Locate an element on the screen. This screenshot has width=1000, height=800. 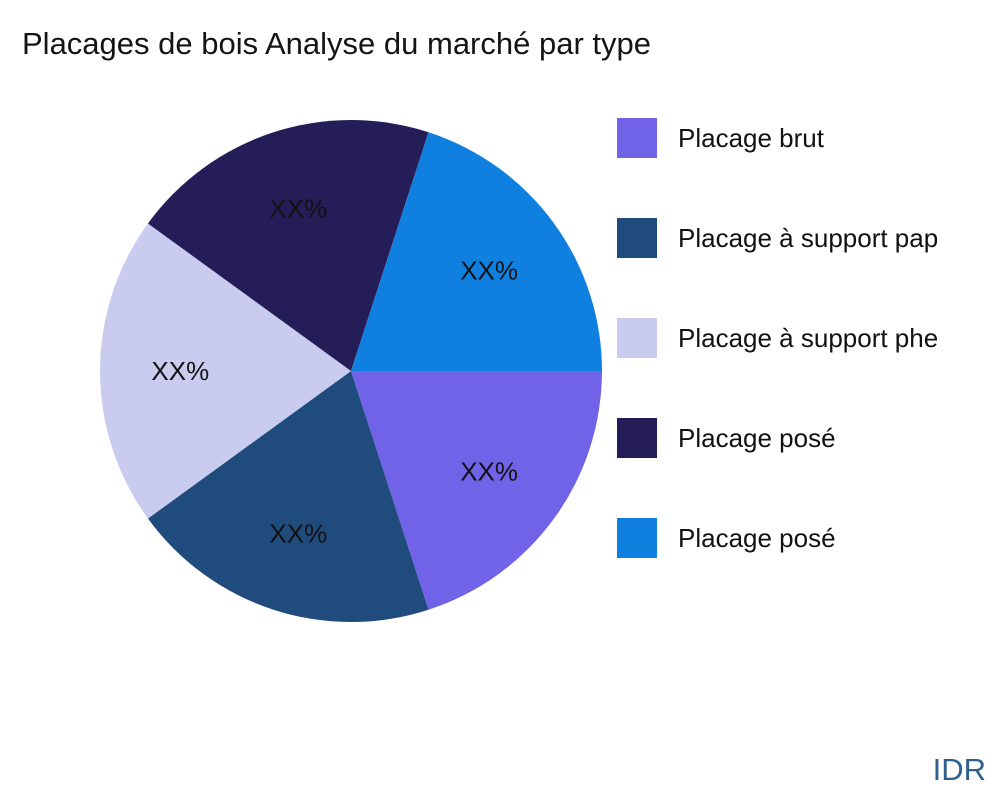
legend-item-3: Placage posé is located at coordinates (808, 438).